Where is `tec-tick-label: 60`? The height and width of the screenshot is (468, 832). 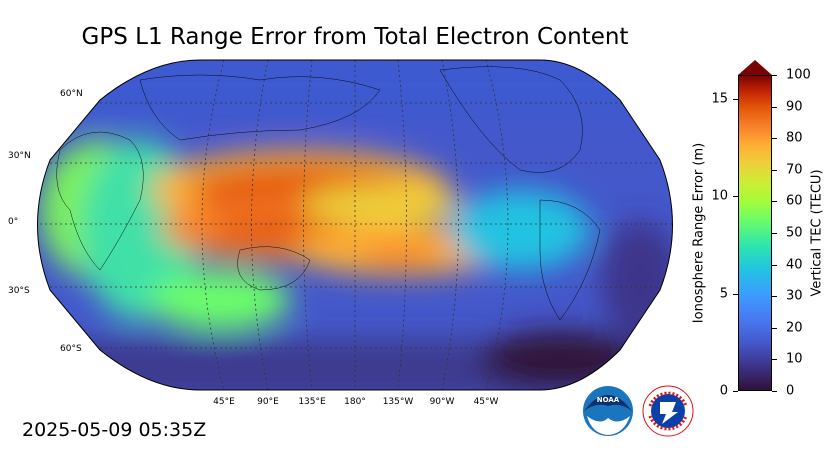 tec-tick-label: 60 is located at coordinates (794, 201).